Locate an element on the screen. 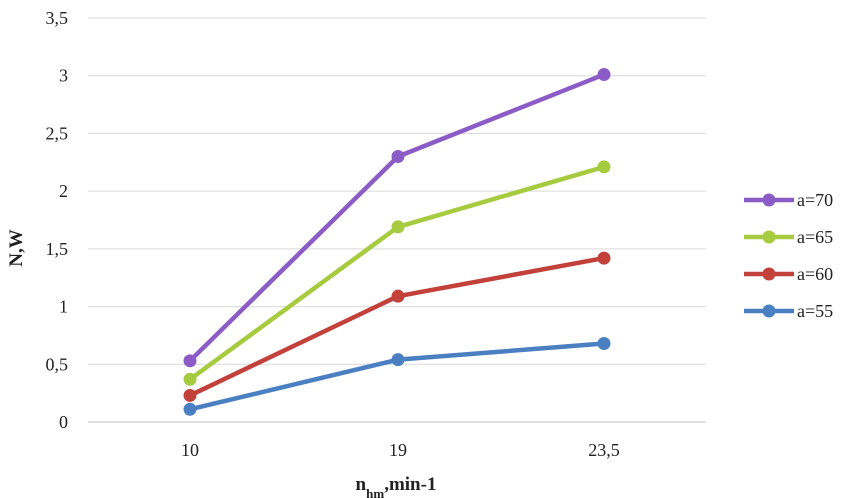 The width and height of the screenshot is (848, 498). y-tick-label: 1,5 is located at coordinates (57, 249).